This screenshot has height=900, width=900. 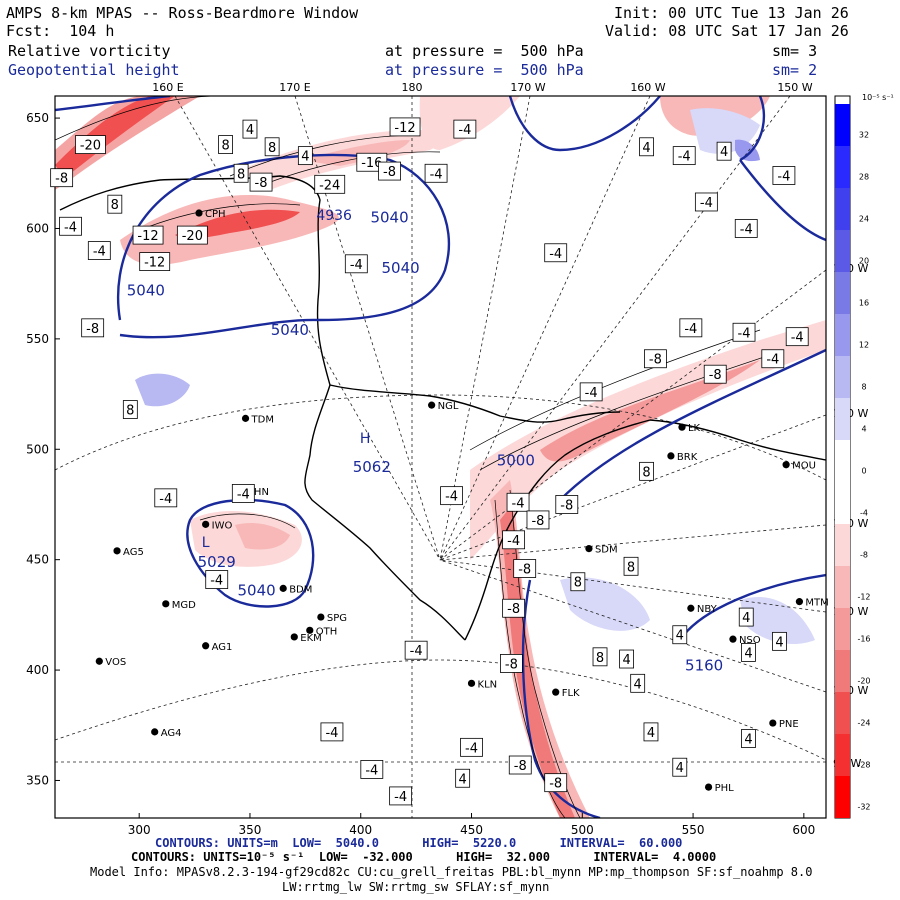 I want to click on x-tick-label: 500, so click(x=582, y=830).